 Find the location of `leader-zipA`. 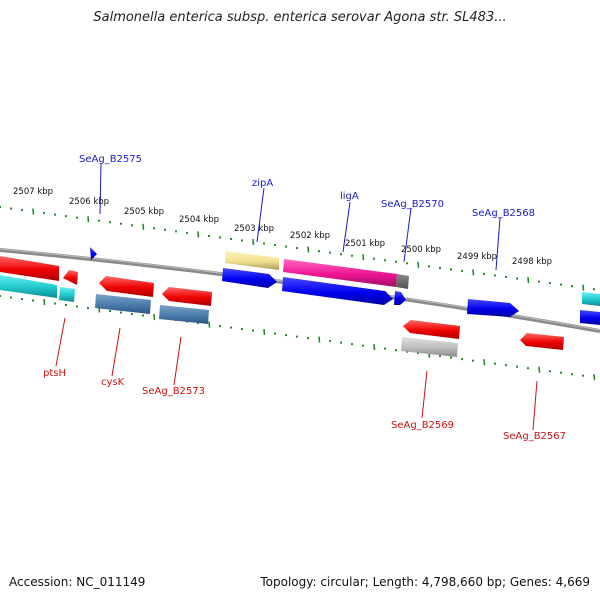

leader-zipA is located at coordinates (260, 215).